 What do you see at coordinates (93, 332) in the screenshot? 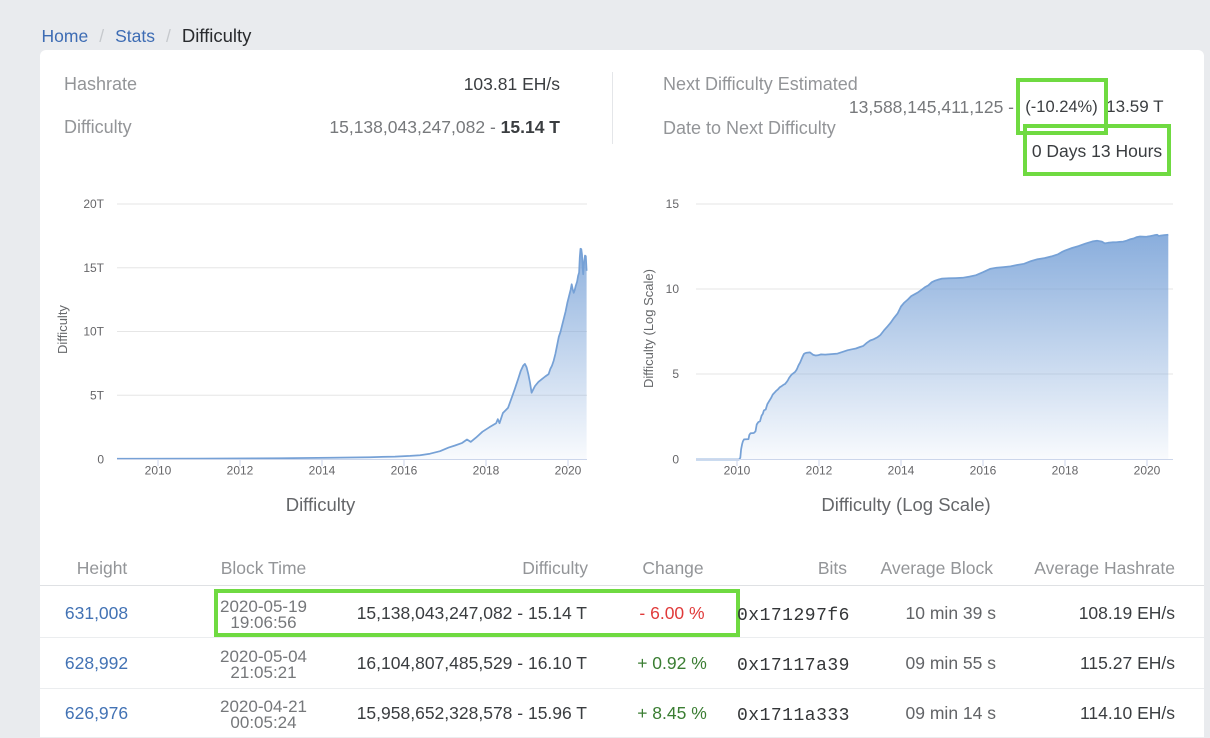
I see `svg-text: 10T` at bounding box center [93, 332].